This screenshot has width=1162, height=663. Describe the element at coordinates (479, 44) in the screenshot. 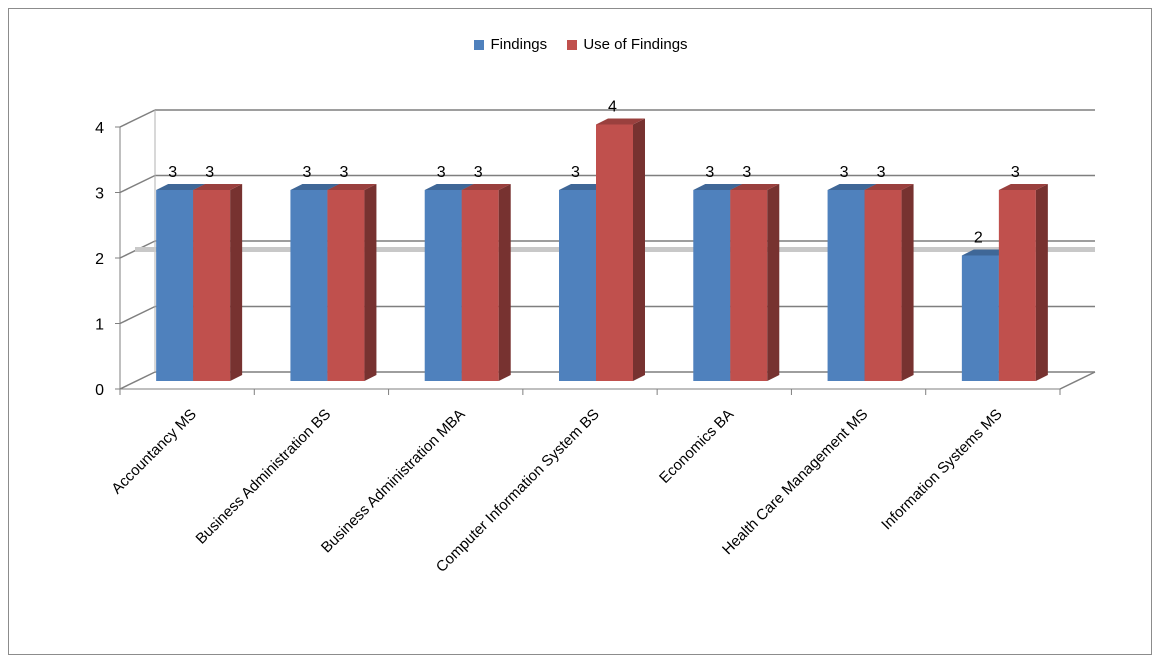

I see `legend-swatch-findings` at that location.